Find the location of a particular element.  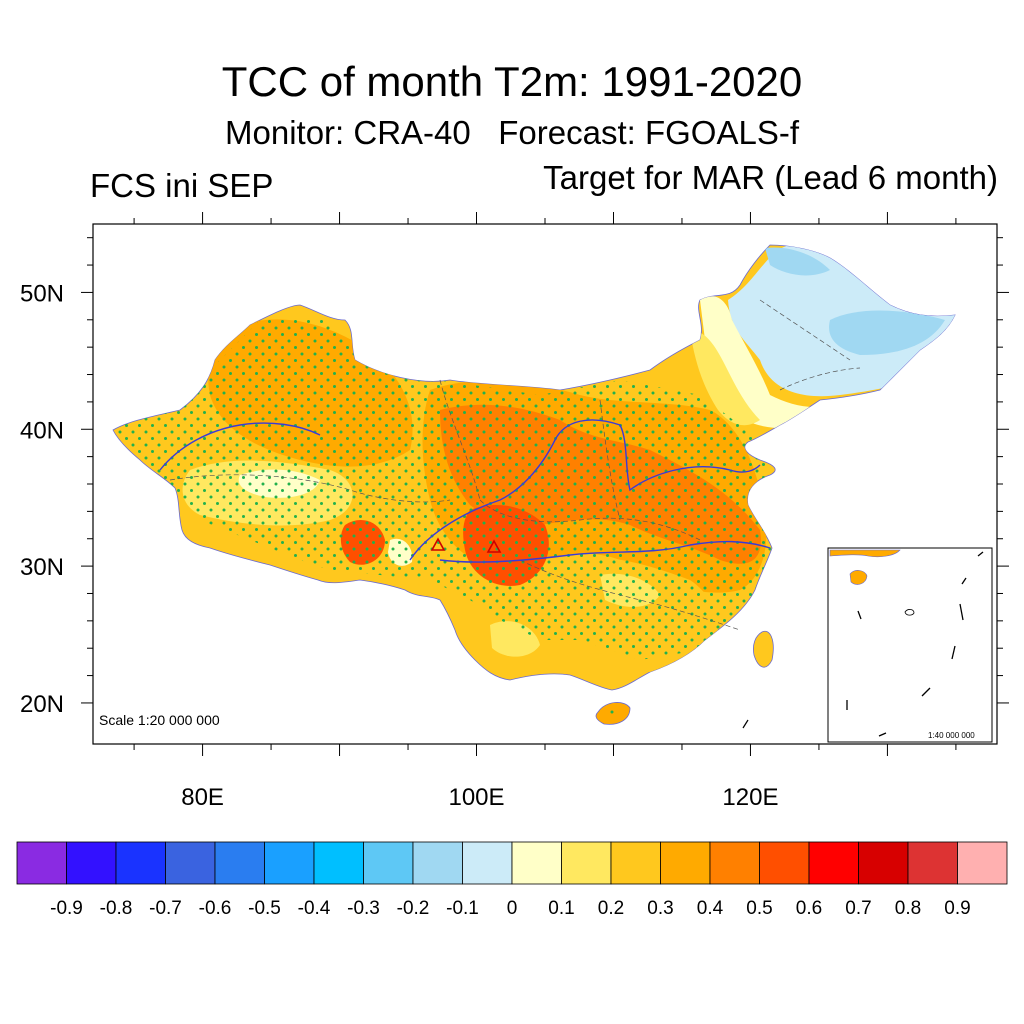

lon-tick-label: 120E is located at coordinates (750, 797).